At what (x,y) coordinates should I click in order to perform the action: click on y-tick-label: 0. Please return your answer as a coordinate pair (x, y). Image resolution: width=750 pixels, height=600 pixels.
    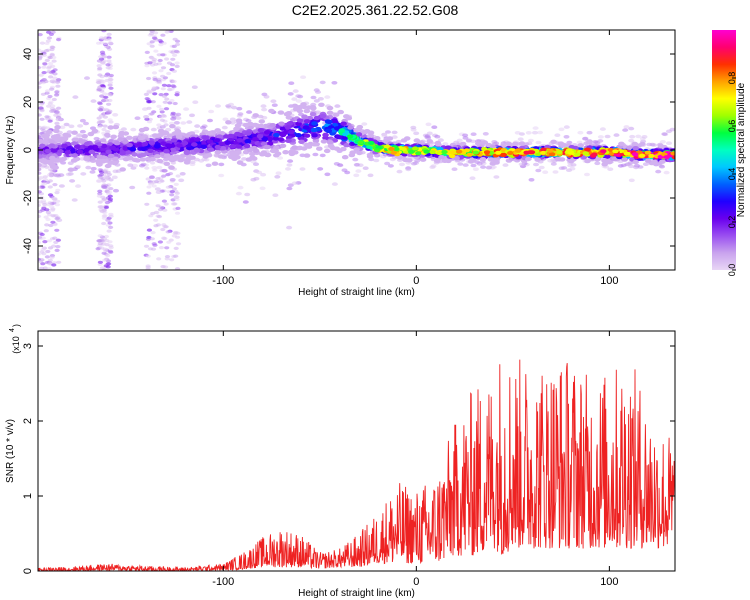
    Looking at the image, I should click on (28, 150).